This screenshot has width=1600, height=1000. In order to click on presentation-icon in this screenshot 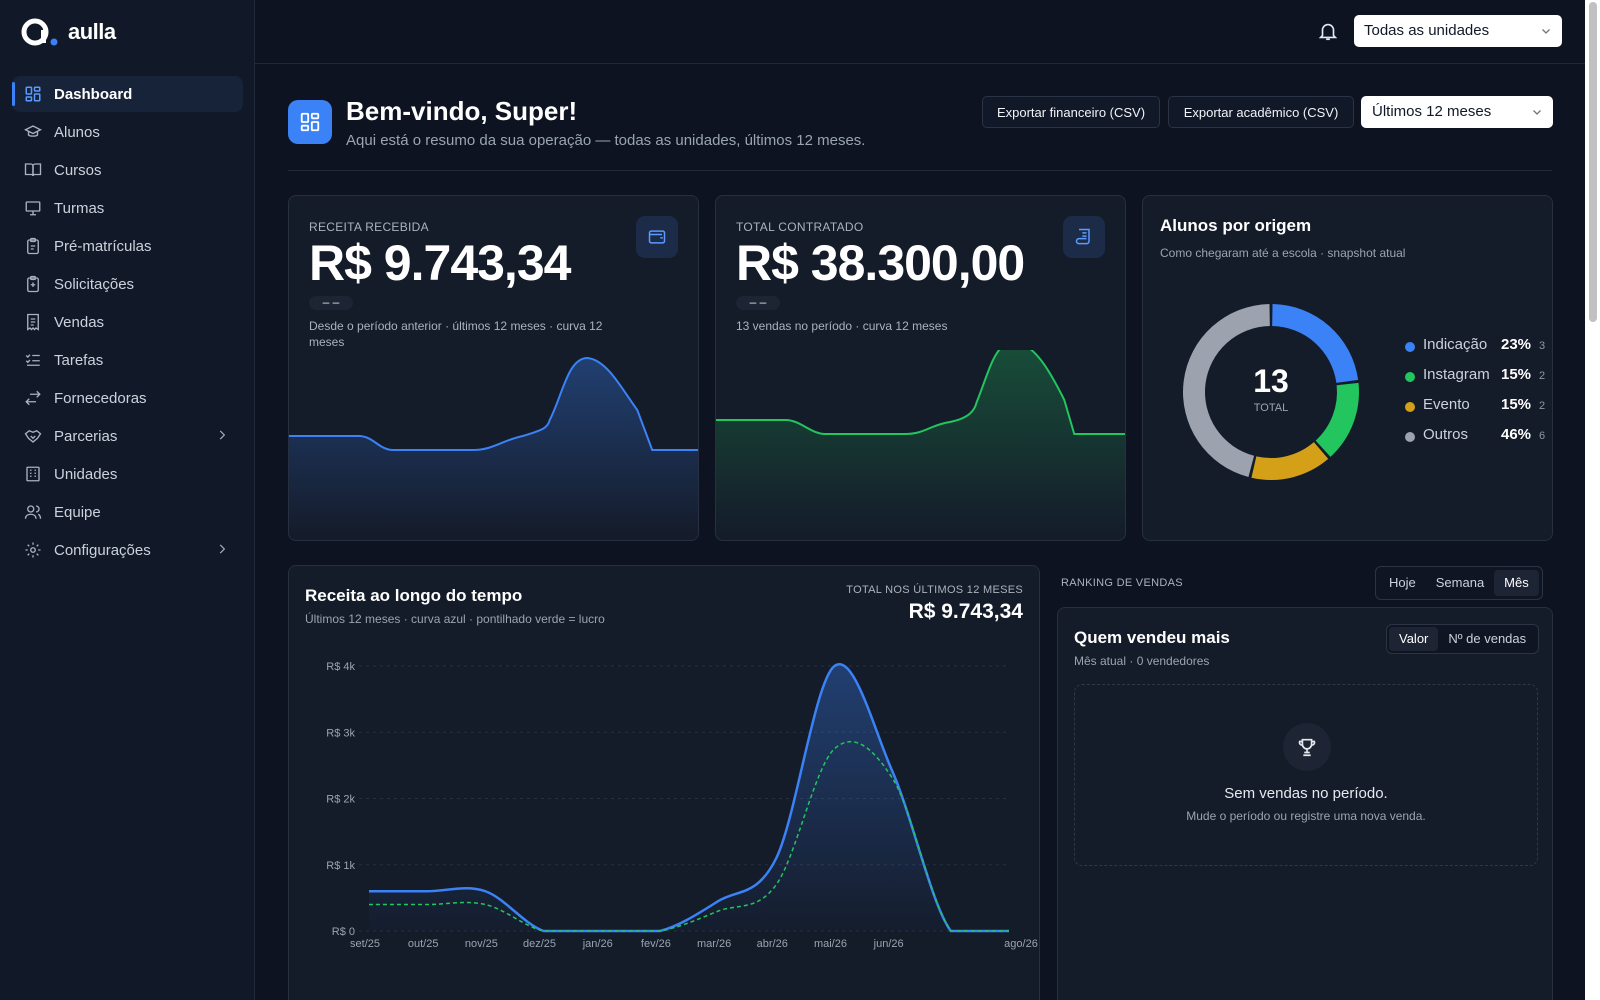, I will do `click(33, 208)`.